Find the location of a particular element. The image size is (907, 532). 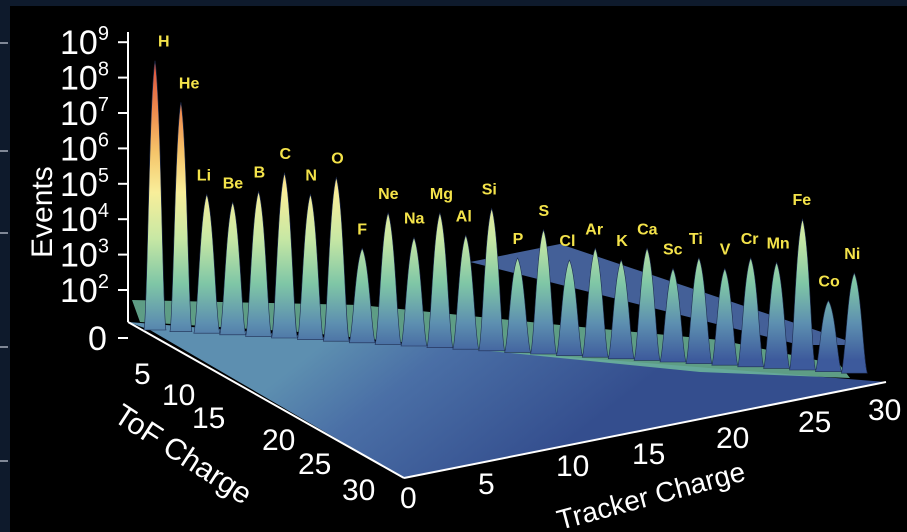

element-label: Cr is located at coordinates (750, 239).